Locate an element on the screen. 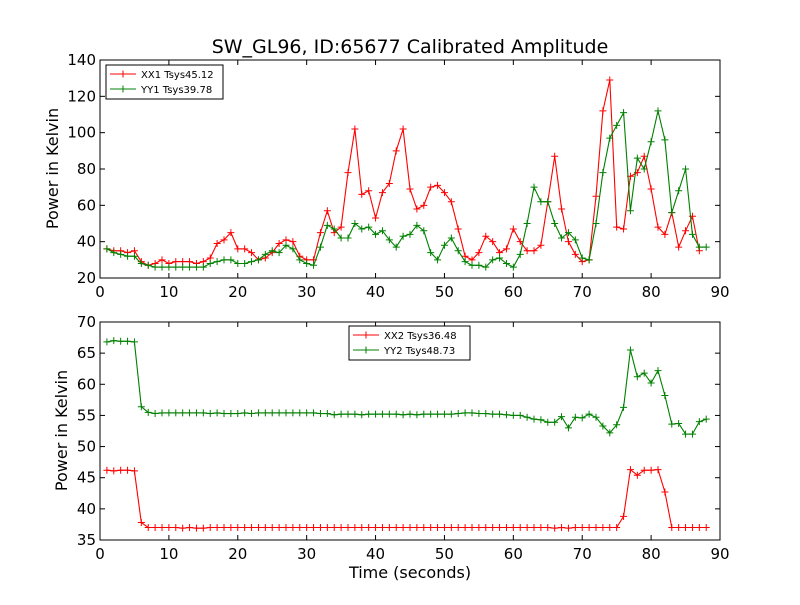 Image resolution: width=800 pixels, height=605 pixels. panel1-xtick-label: 0 is located at coordinates (100, 554).